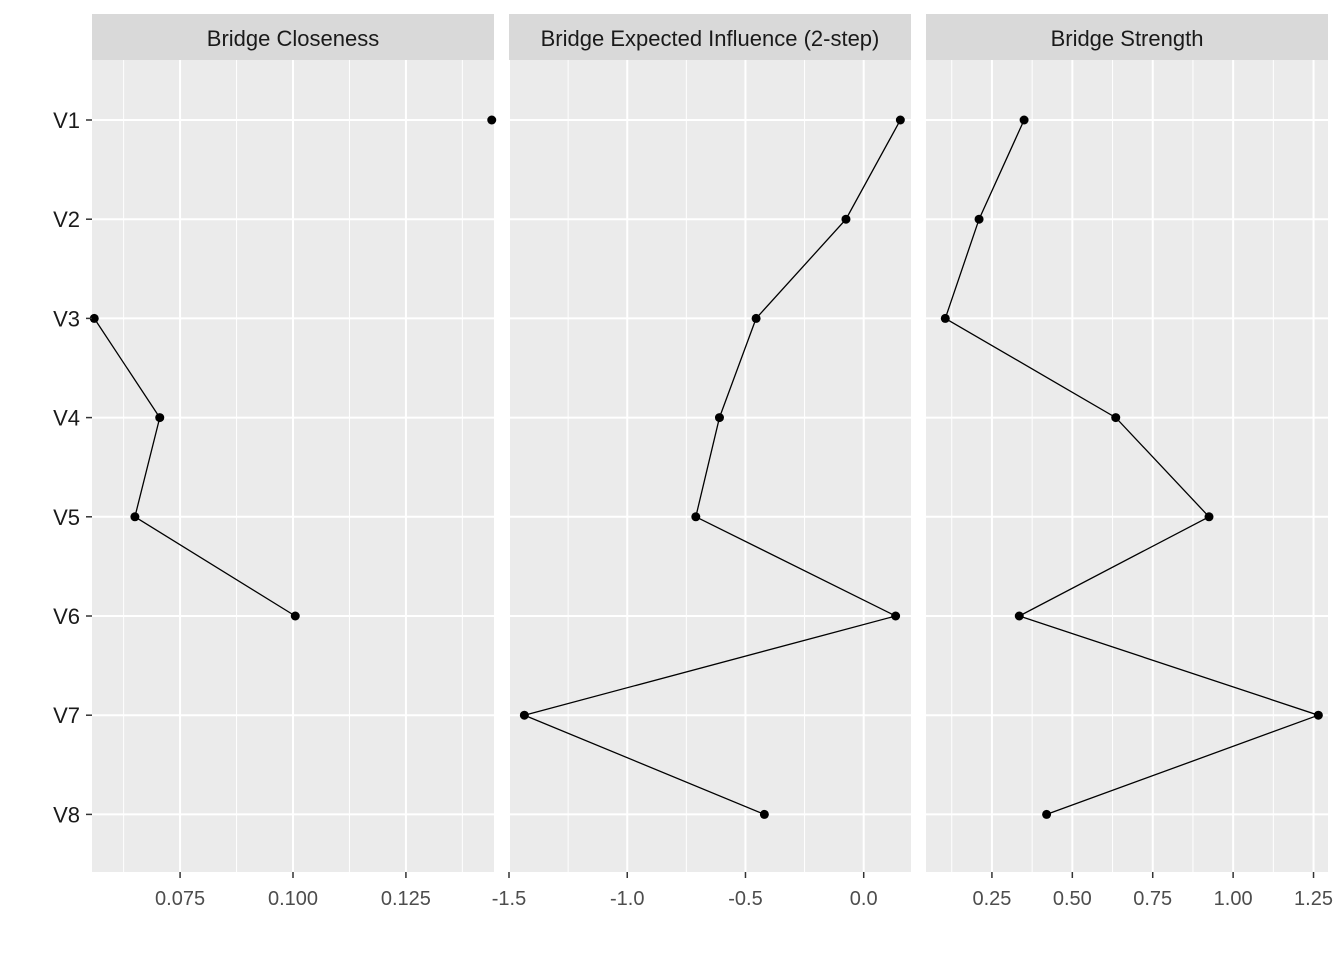 This screenshot has width=1344, height=960. I want to click on strip-title: Bridge Strength, so click(1127, 38).